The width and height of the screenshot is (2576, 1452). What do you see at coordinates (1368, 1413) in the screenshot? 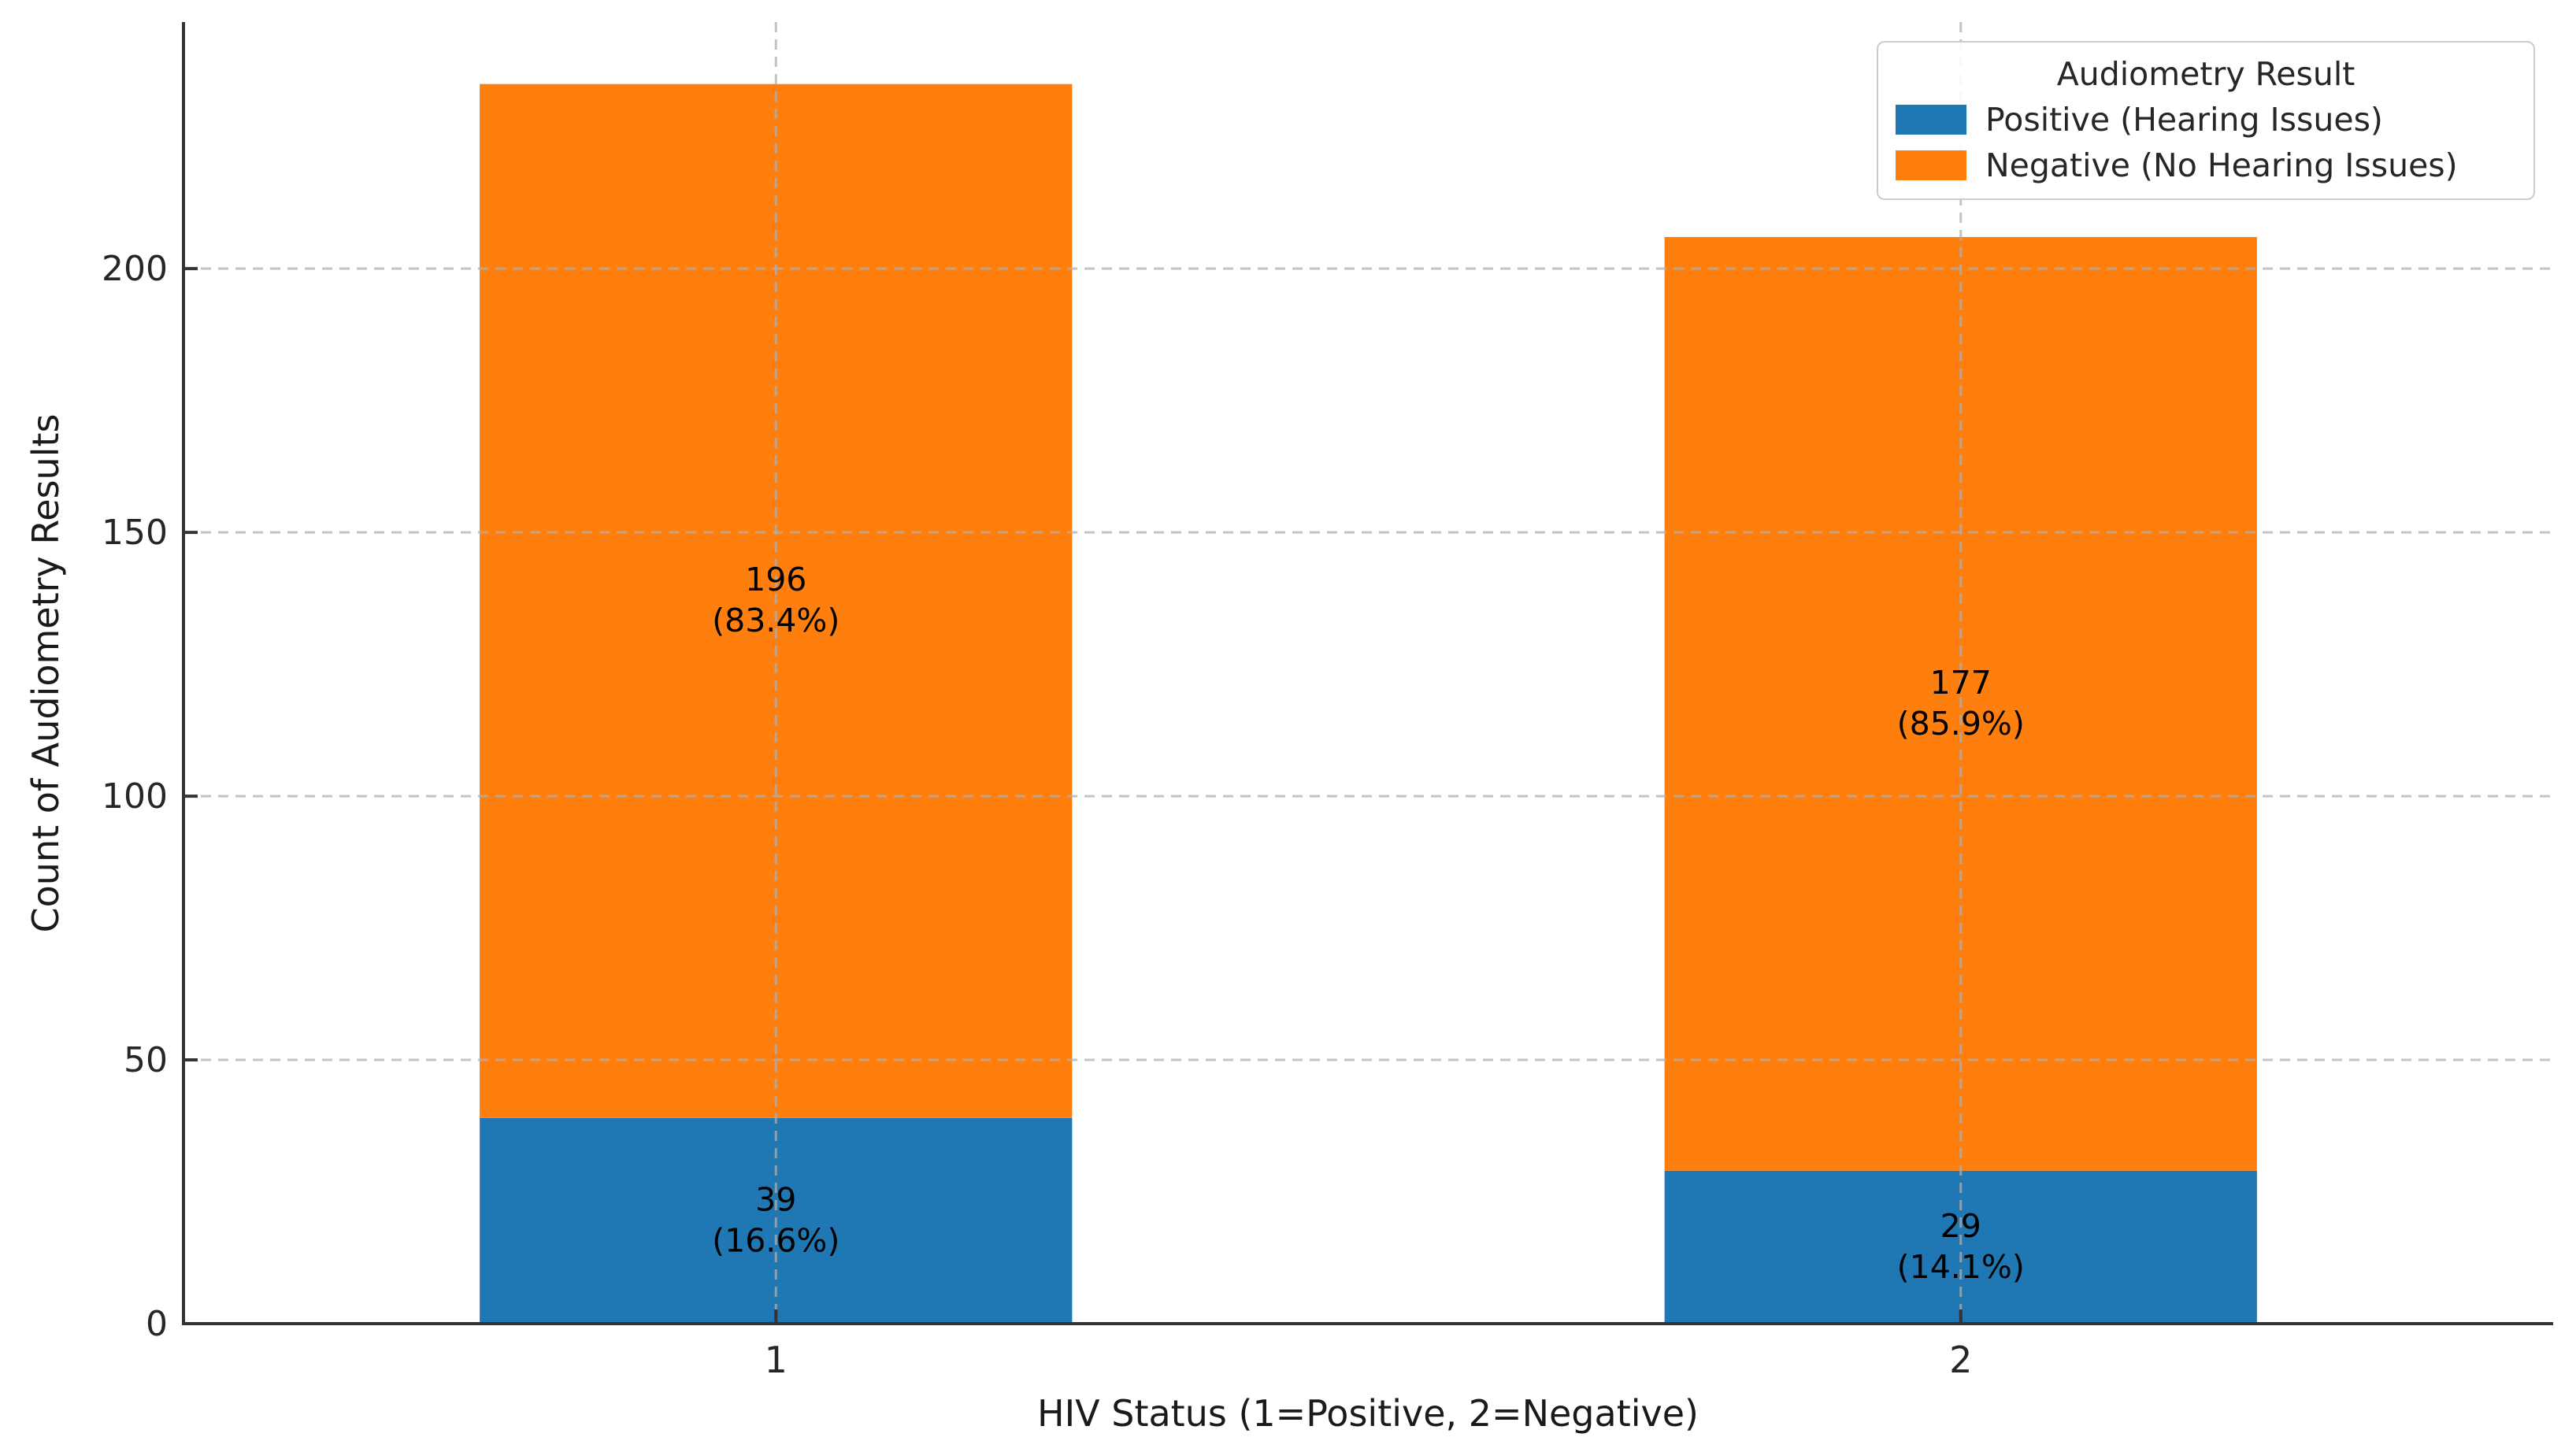
I see `x-axis-title: HIV Status (1=Positive, 2=Negative)` at bounding box center [1368, 1413].